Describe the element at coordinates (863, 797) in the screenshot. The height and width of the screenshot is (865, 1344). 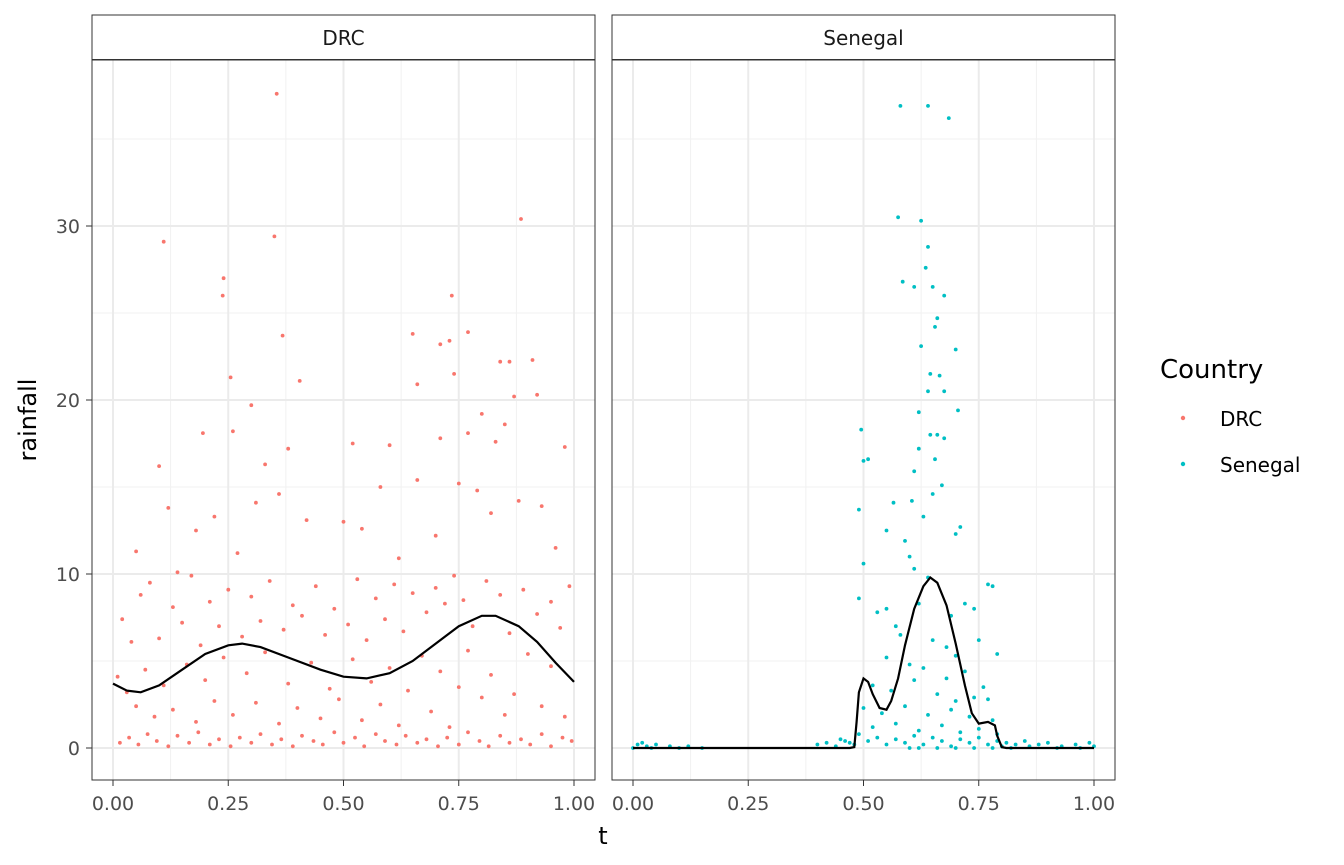
I see `panel-senegal-x-axis: 0.00 0.25 0.50 0.75 1.00` at that location.